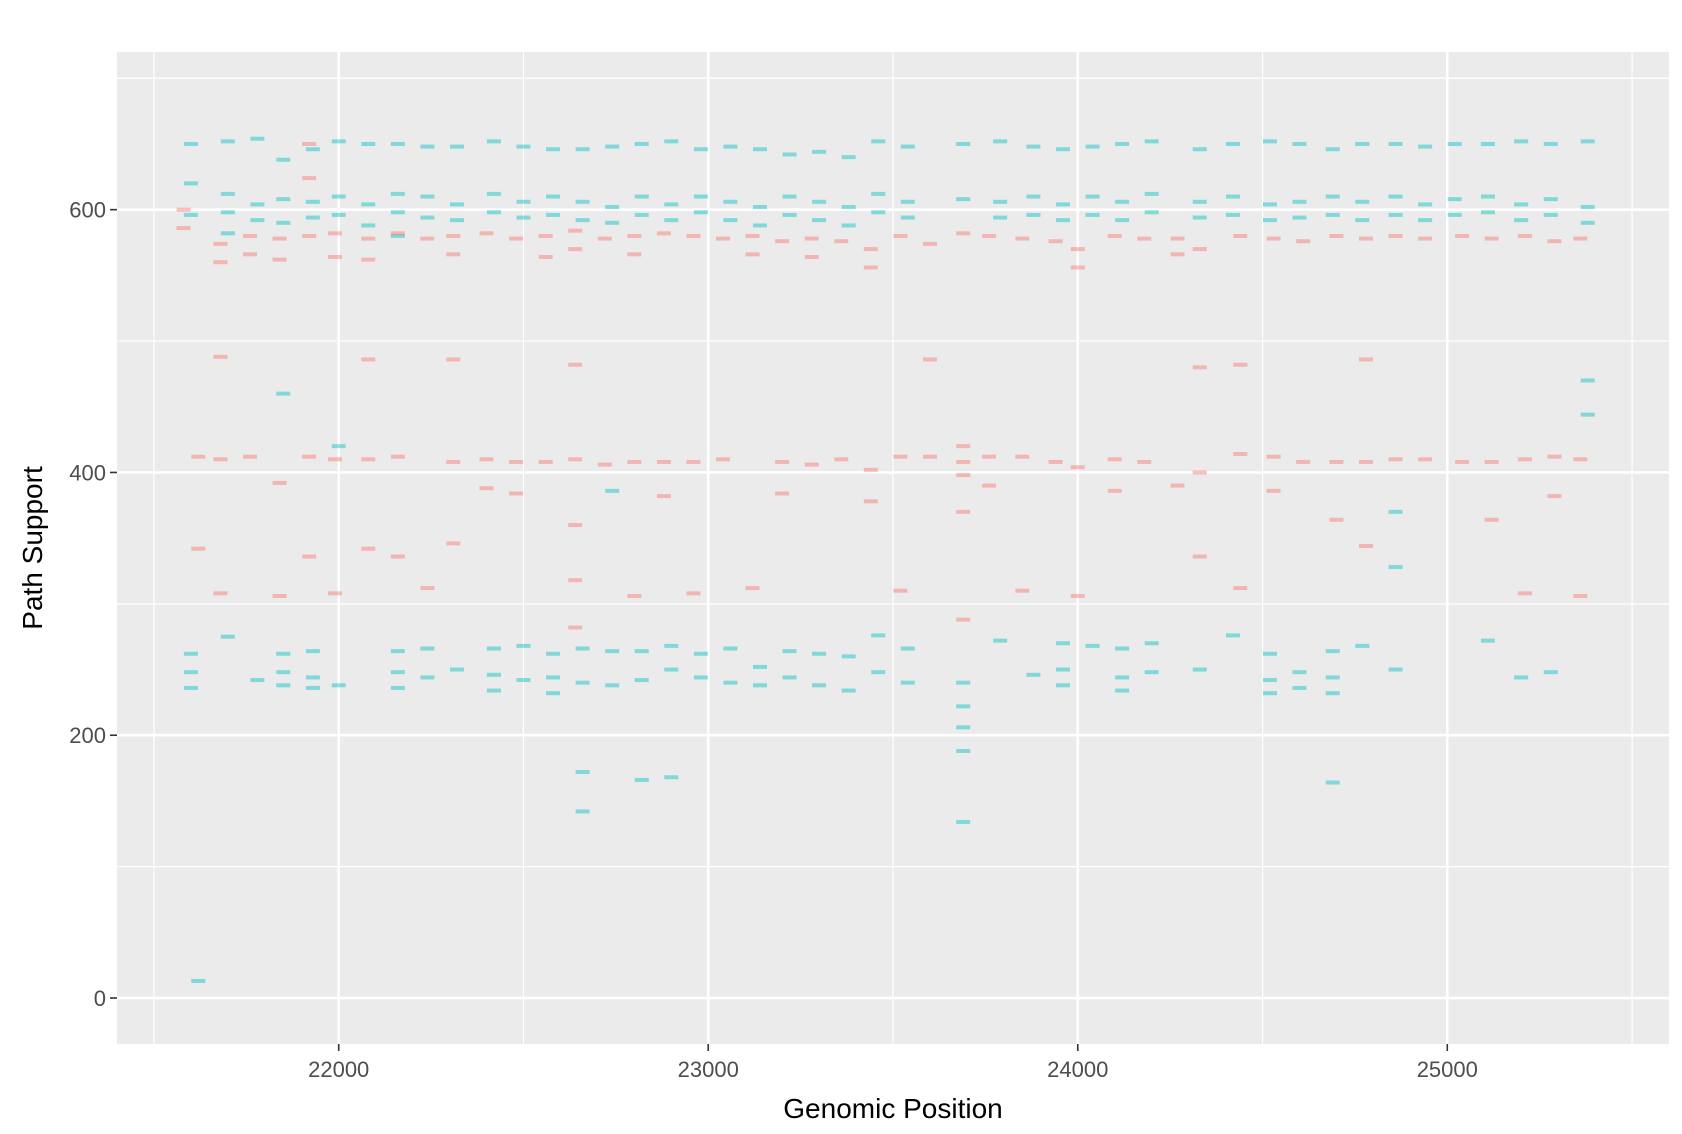 This screenshot has width=1682, height=1134. Describe the element at coordinates (893, 1069) in the screenshot. I see `x-tick-labels: 22000 23000 24000 25000` at that location.